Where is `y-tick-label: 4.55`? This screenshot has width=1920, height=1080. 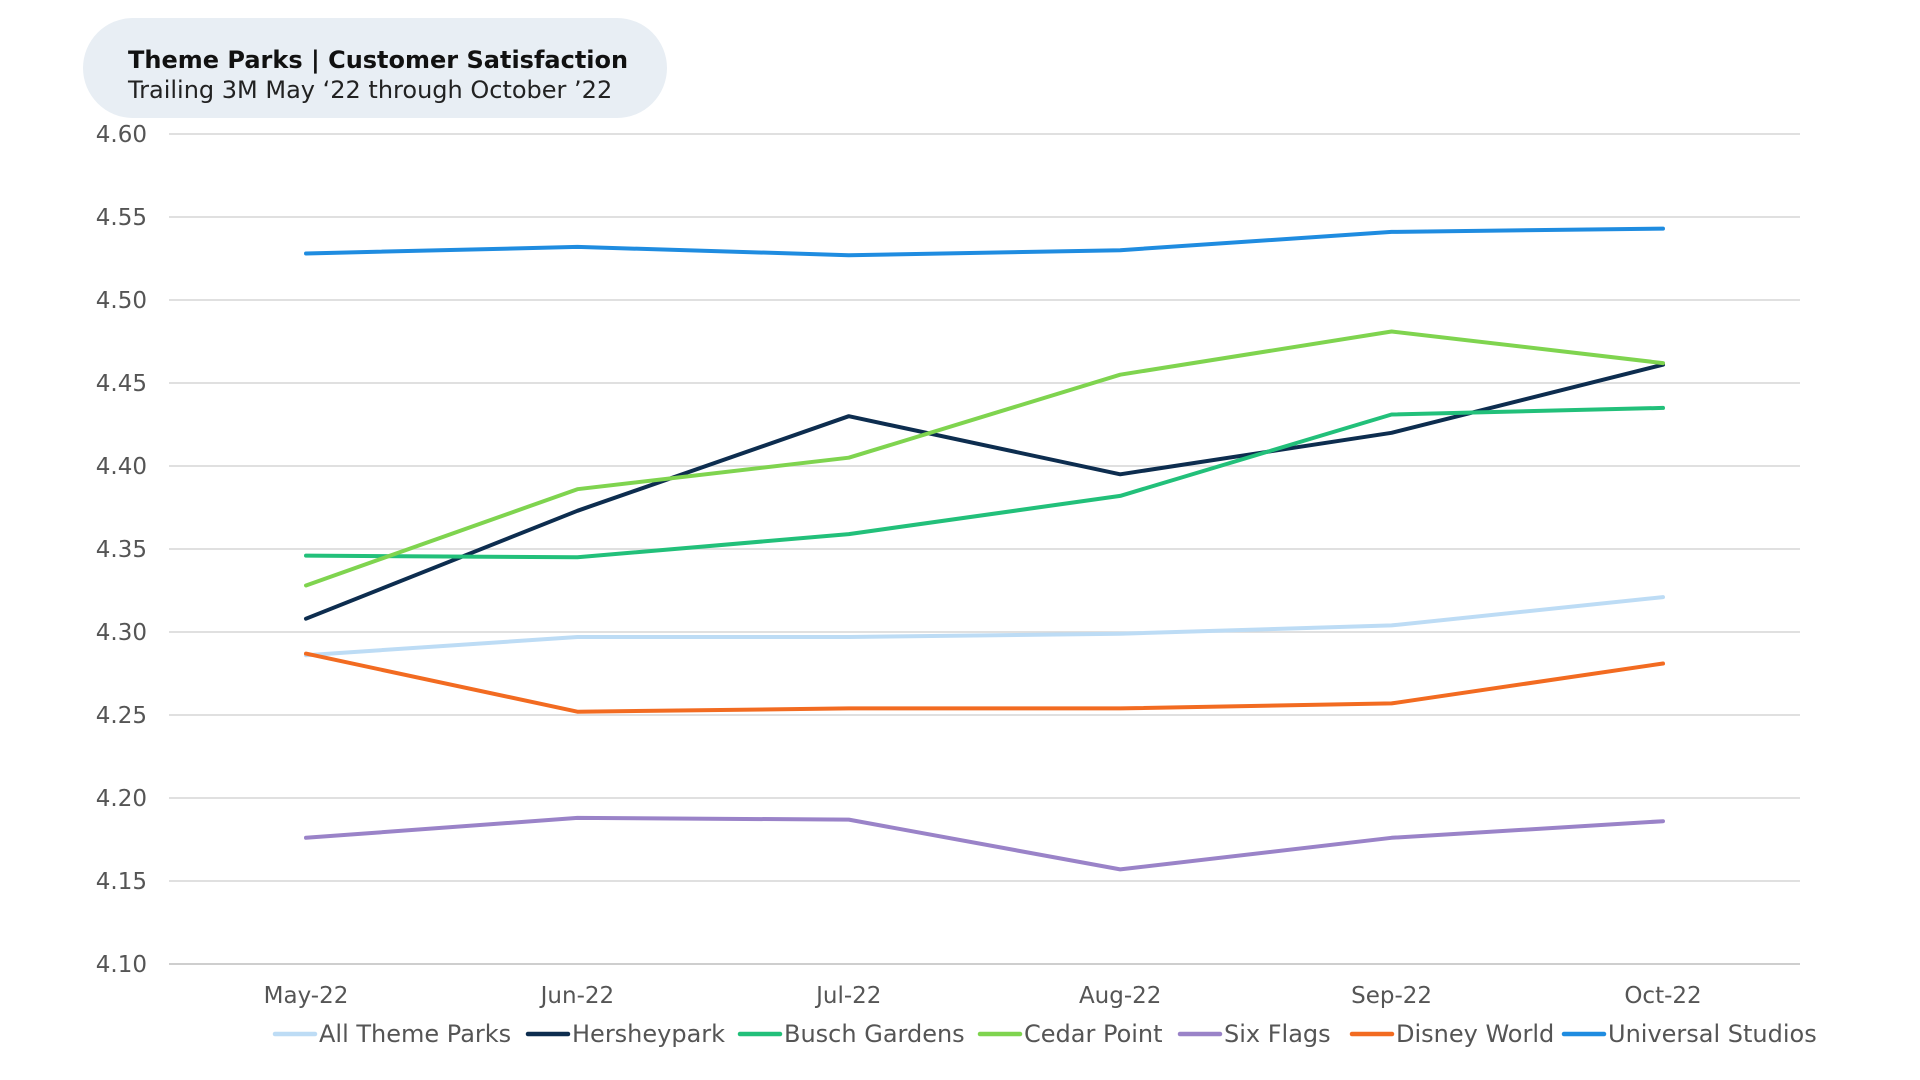 y-tick-label: 4.55 is located at coordinates (121, 218).